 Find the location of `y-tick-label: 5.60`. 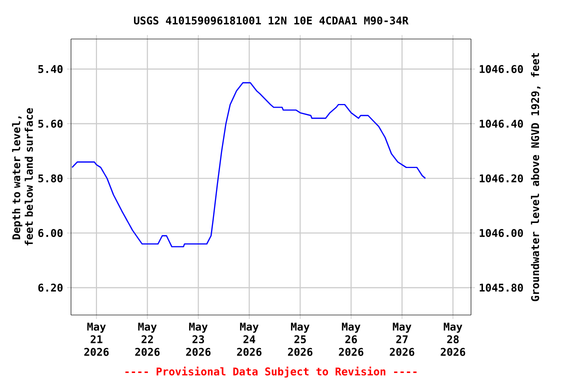

y-tick-label: 5.60 is located at coordinates (50, 124).